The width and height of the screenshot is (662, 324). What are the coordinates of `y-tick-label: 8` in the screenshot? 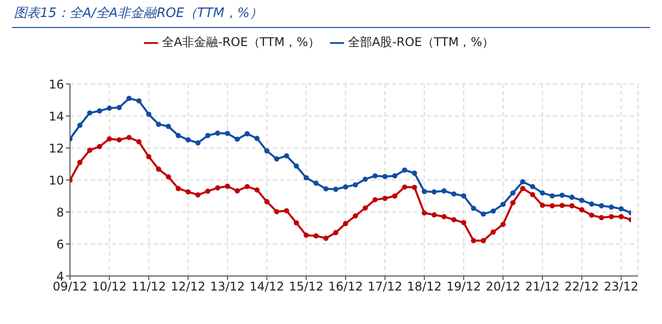 It's located at (60, 212).